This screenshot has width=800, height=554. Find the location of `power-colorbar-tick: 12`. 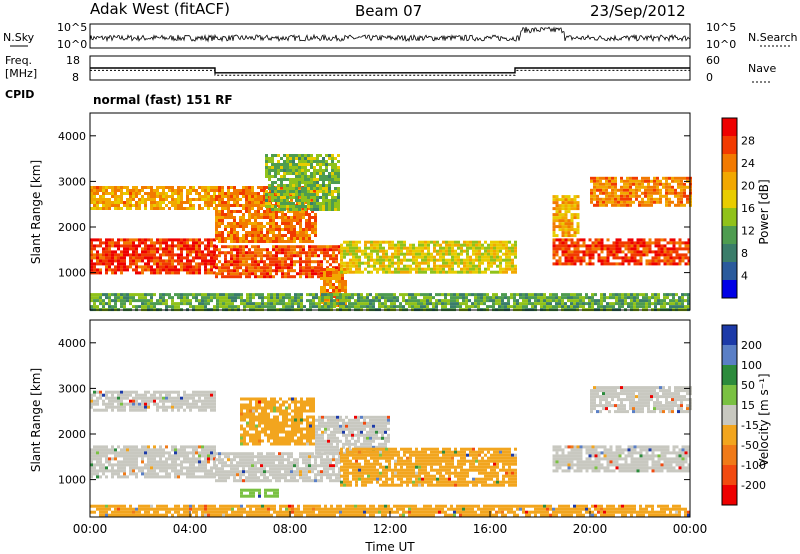

power-colorbar-tick: 12 is located at coordinates (748, 231).